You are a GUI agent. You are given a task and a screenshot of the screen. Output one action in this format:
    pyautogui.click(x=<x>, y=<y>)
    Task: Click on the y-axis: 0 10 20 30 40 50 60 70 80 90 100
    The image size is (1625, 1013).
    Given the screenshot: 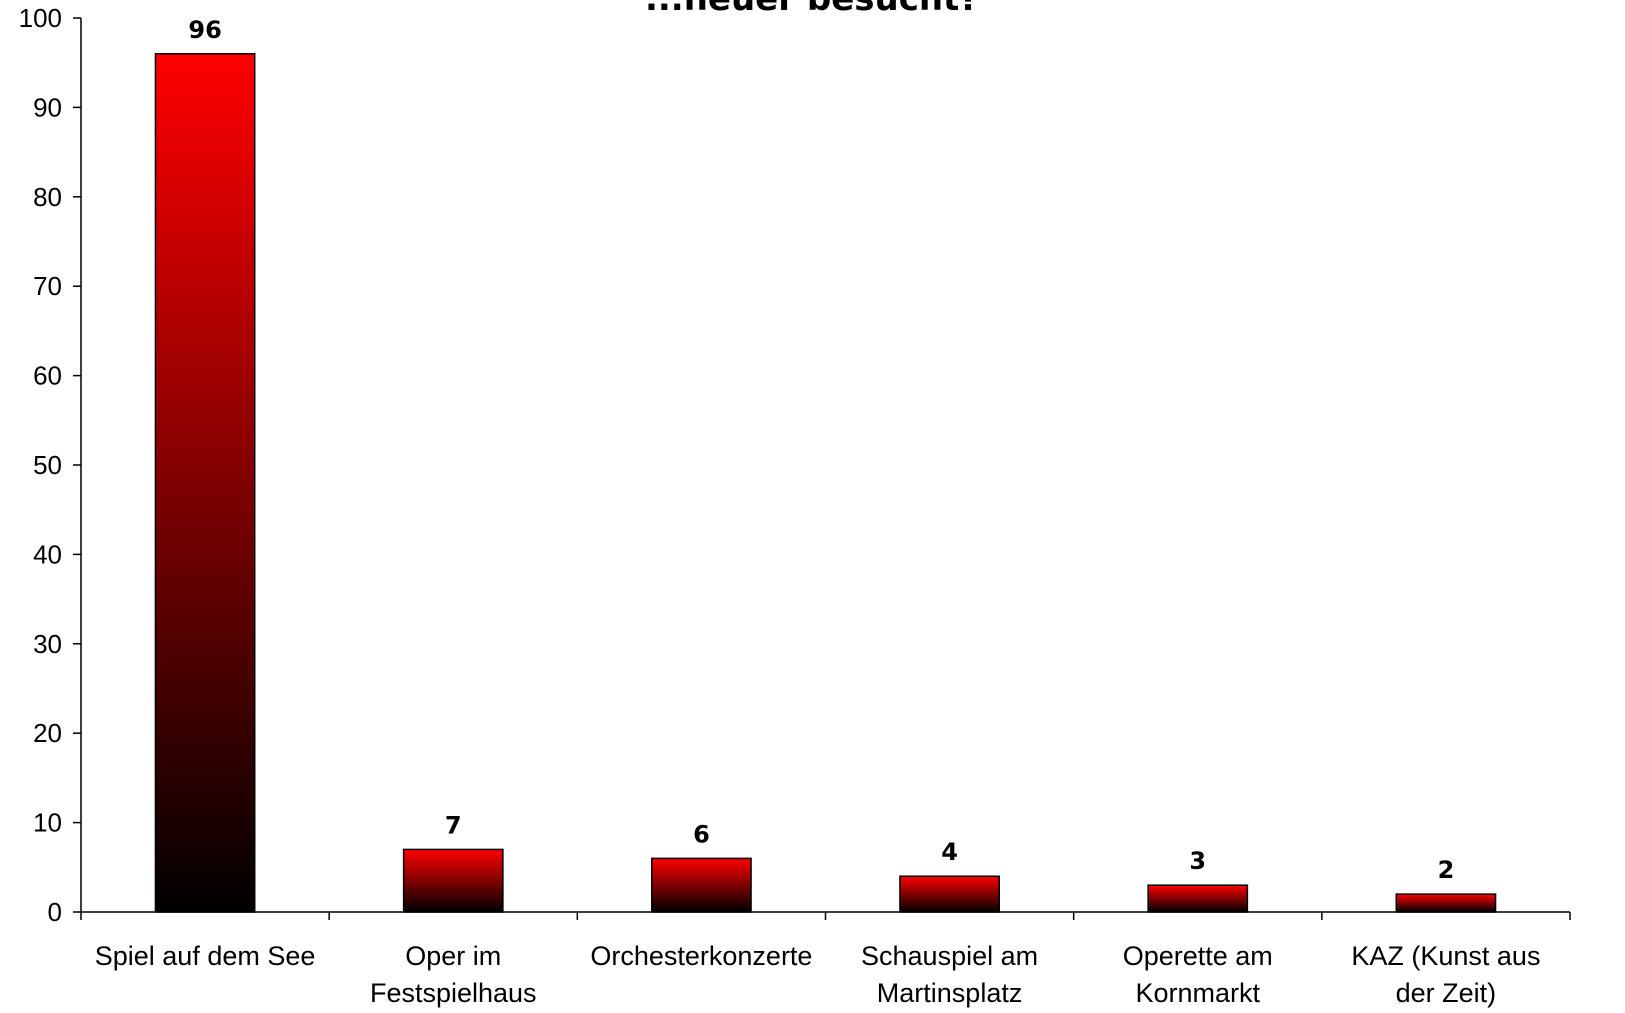 What is the action you would take?
    pyautogui.click(x=50, y=465)
    